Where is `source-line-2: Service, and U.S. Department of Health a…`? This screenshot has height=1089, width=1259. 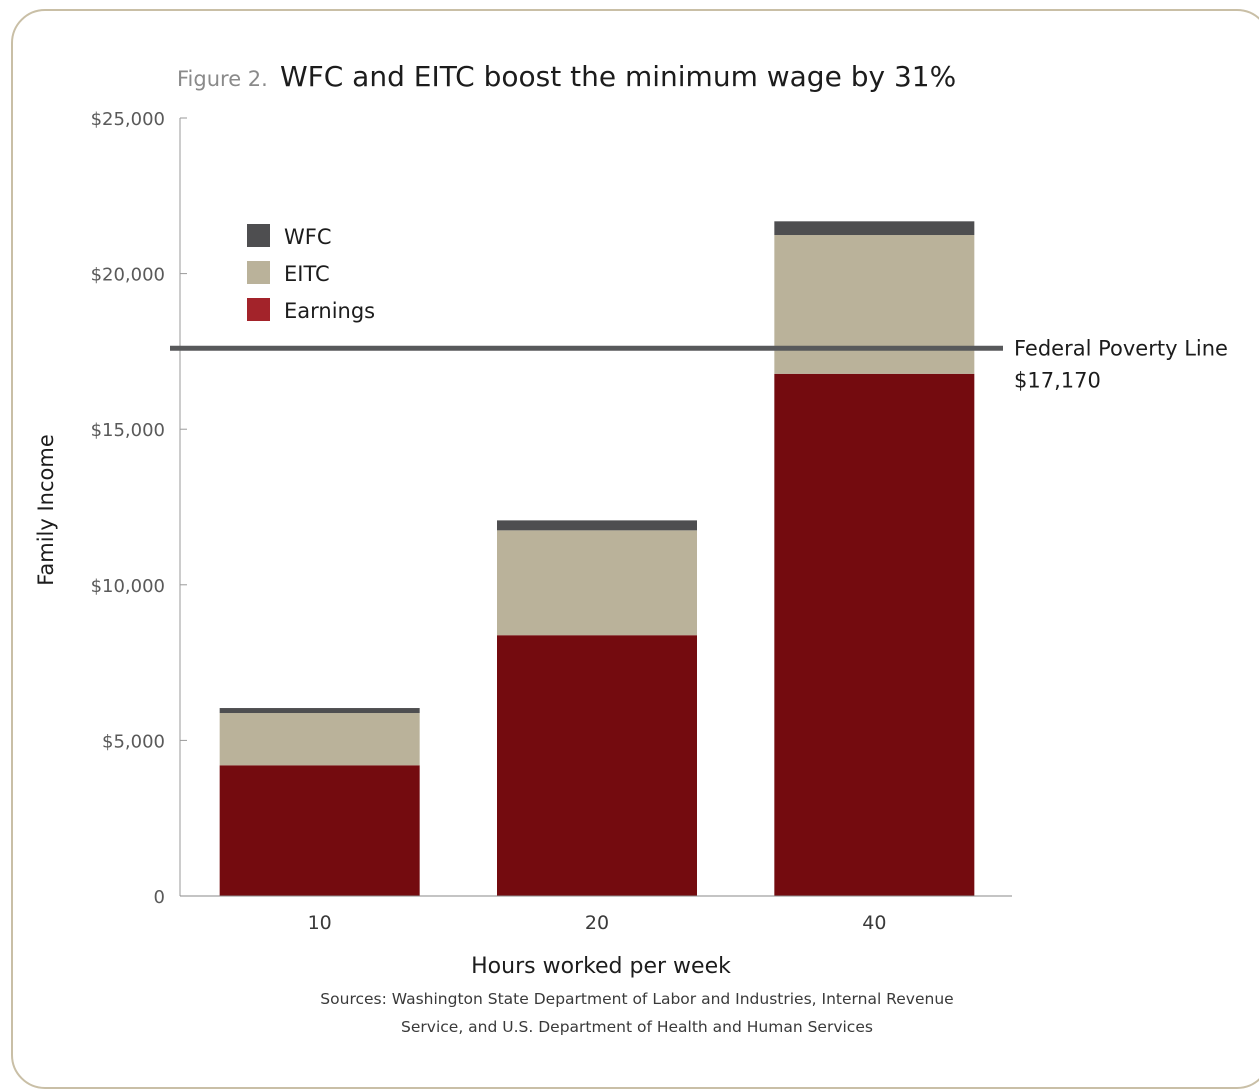
source-line-2: Service, and U.S. Department of Health a… is located at coordinates (637, 1027).